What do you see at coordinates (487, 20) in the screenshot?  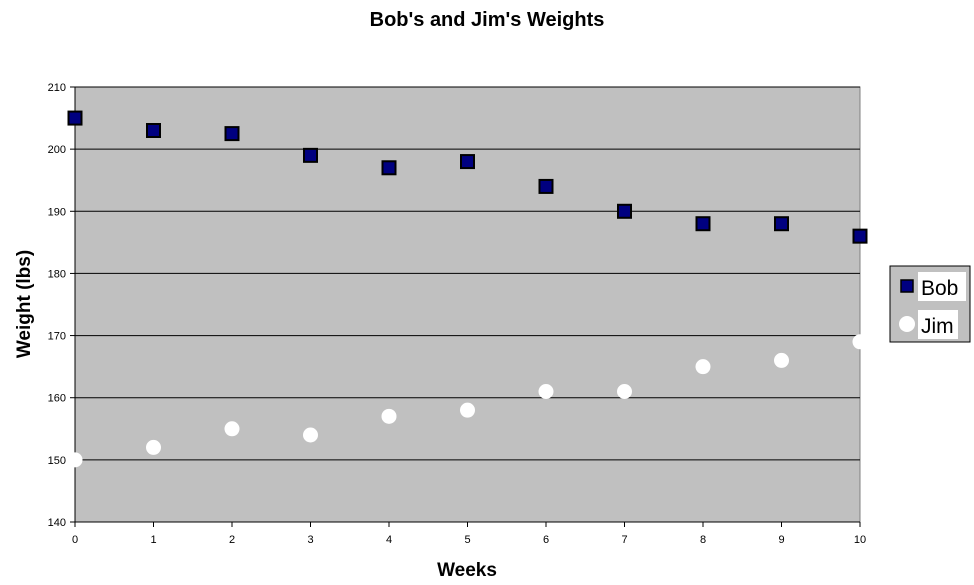 I see `chart-title: Bob's and Jim's Weights` at bounding box center [487, 20].